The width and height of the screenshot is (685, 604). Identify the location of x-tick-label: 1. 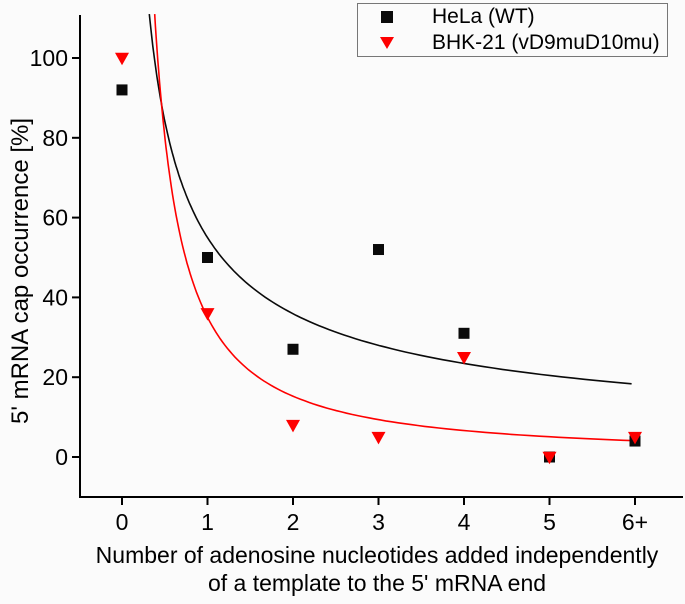
(207, 522).